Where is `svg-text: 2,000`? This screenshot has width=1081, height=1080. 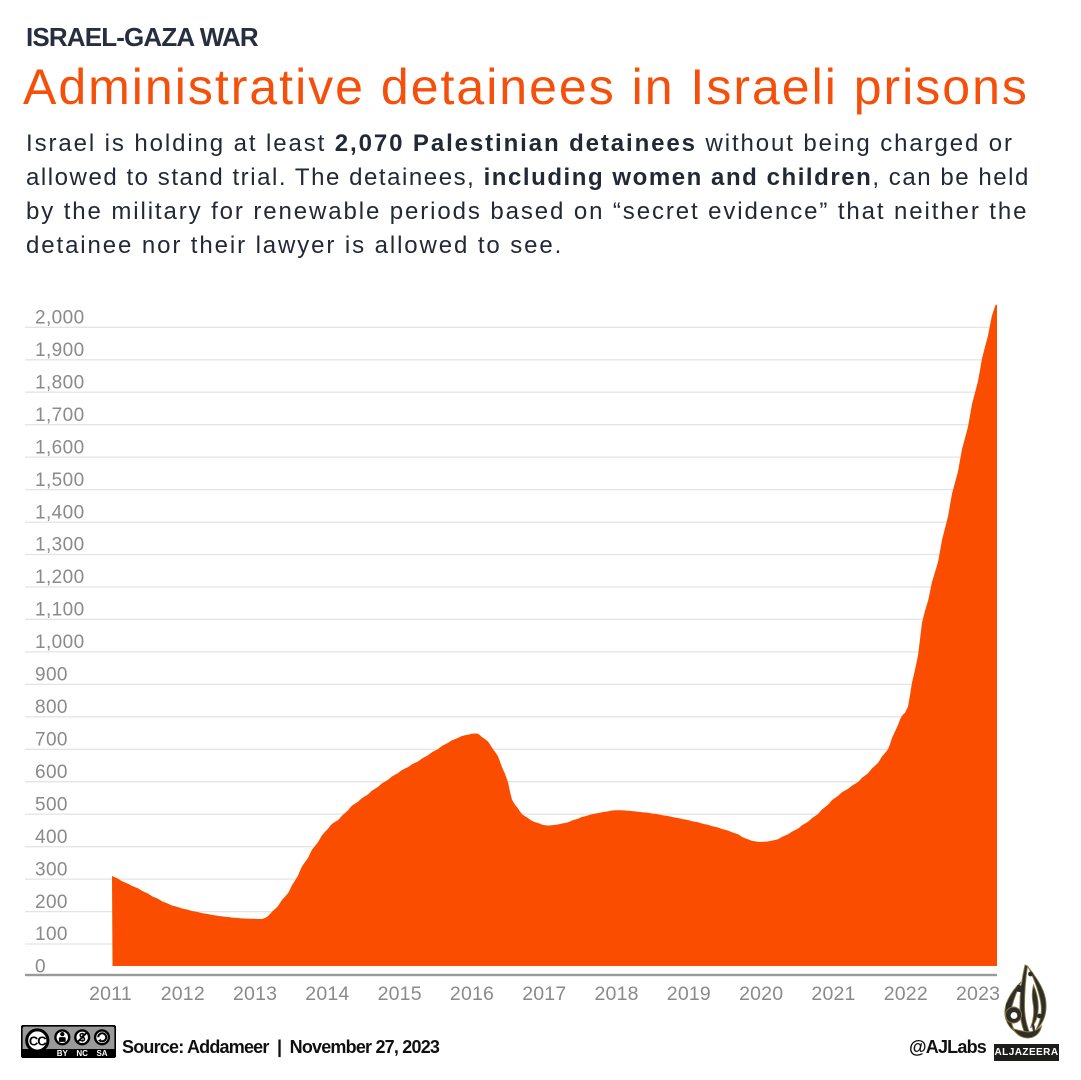
svg-text: 2,000 is located at coordinates (60, 318).